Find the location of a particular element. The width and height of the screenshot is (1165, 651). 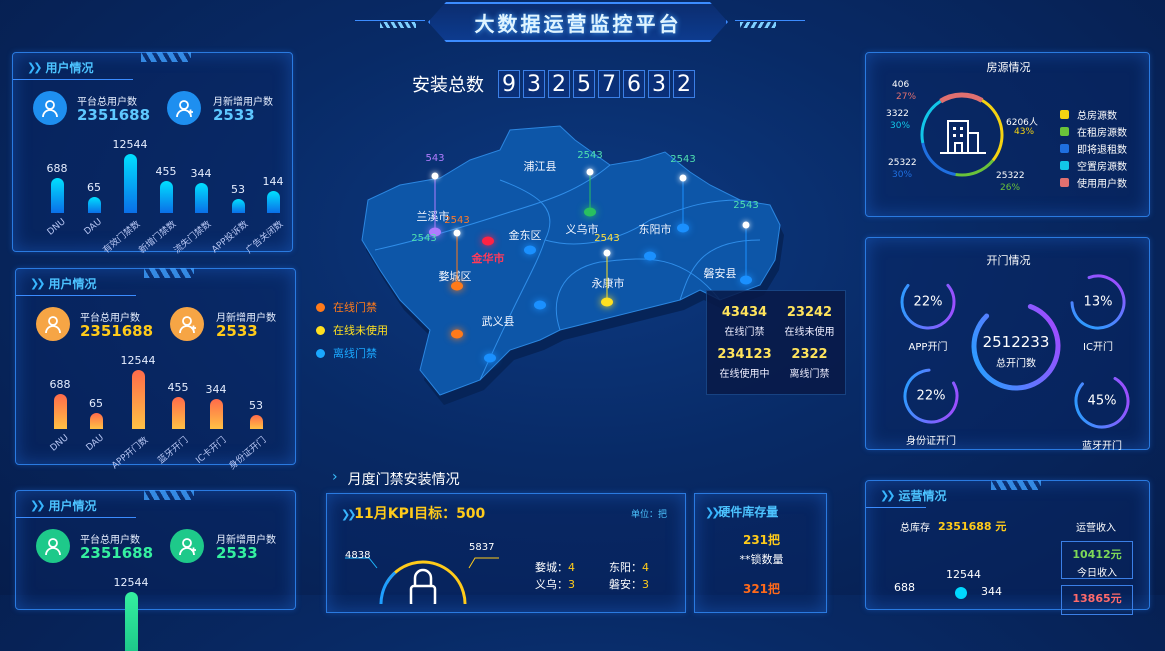

bar-value: 65 is located at coordinates (96, 403).